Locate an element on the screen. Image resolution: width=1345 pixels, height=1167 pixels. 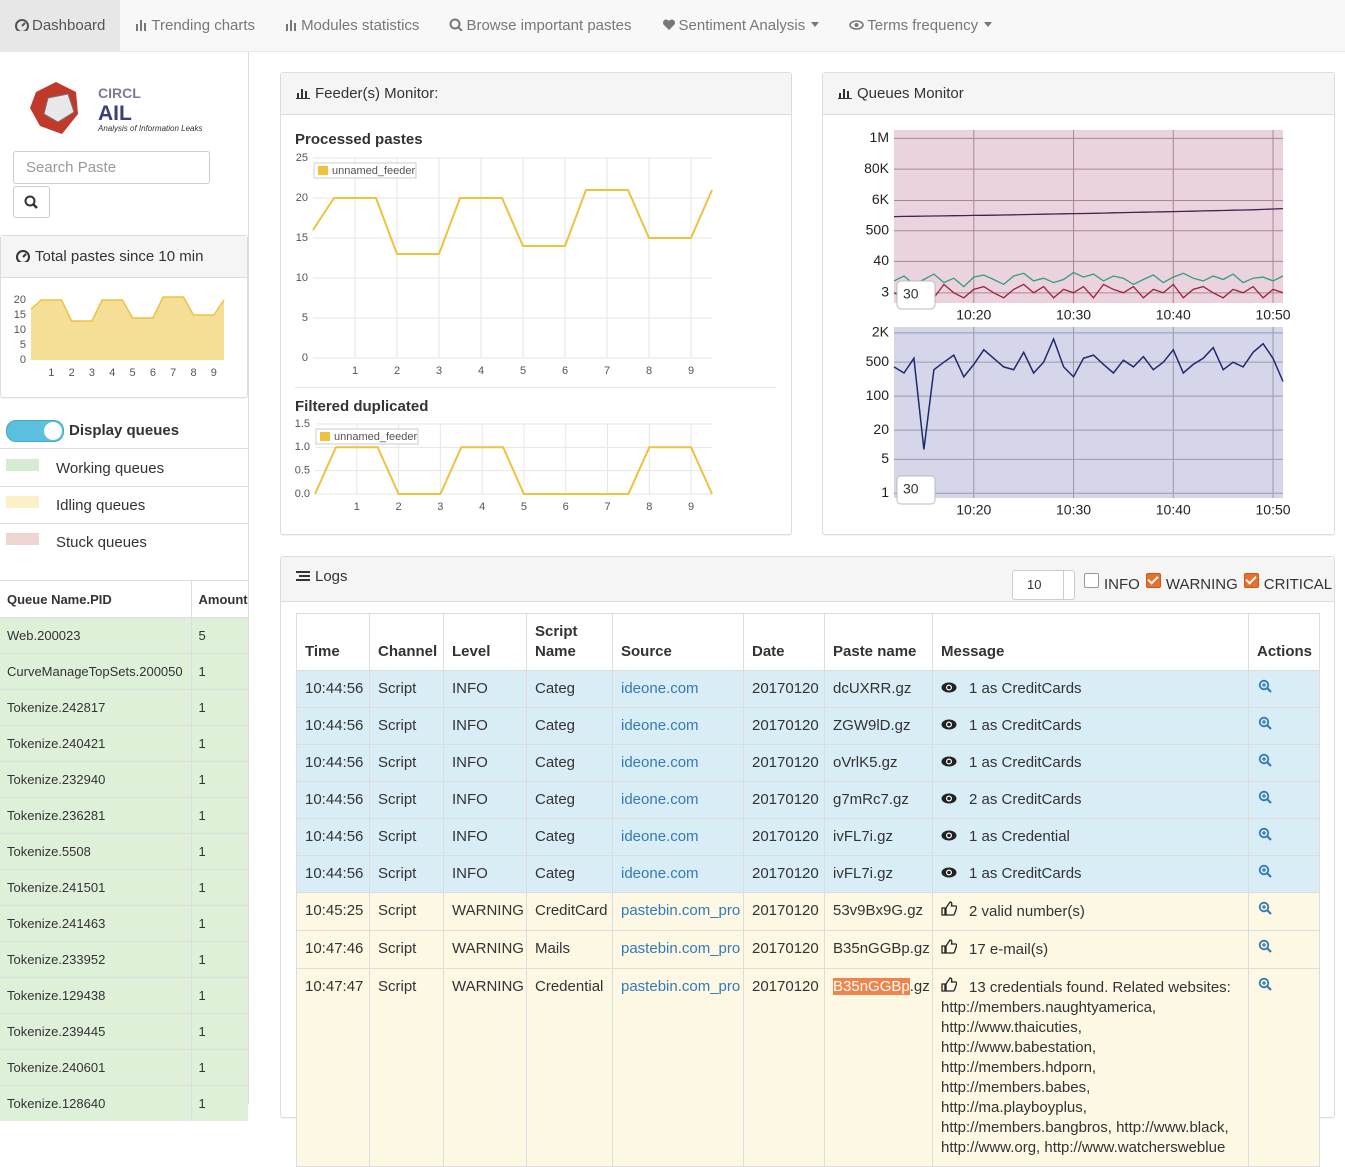
filter-label: CRITICAL is located at coordinates (1298, 584).